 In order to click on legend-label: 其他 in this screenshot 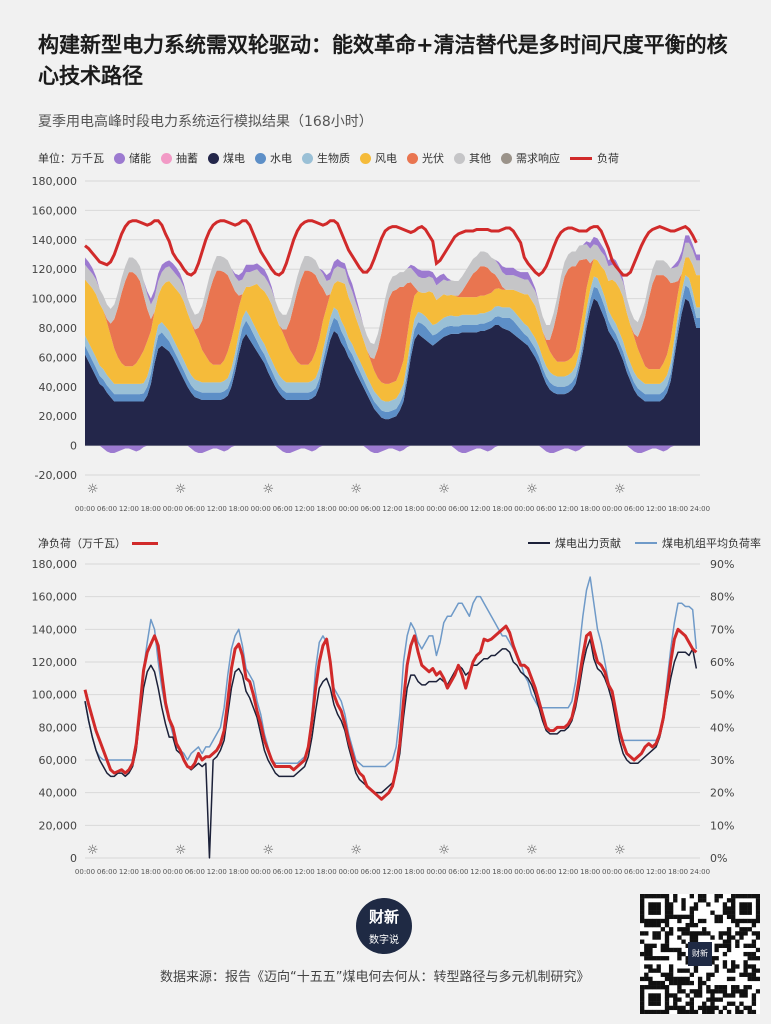, I will do `click(480, 158)`.